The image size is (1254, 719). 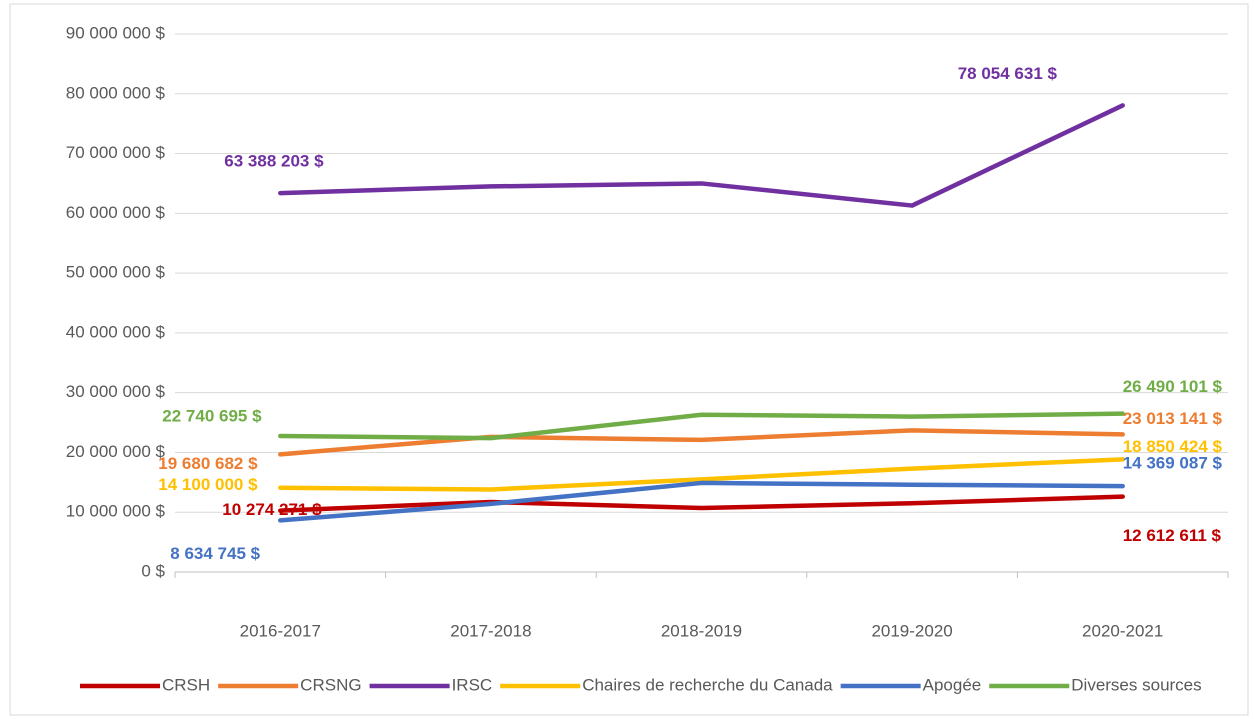 I want to click on x-tick-label: 2019-2020, so click(x=911, y=630).